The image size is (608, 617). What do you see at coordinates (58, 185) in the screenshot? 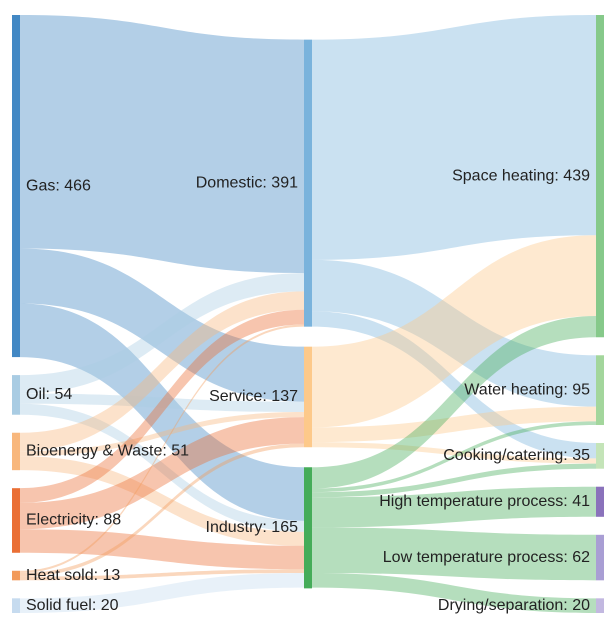
I see `node-label: Gas: 466` at bounding box center [58, 185].